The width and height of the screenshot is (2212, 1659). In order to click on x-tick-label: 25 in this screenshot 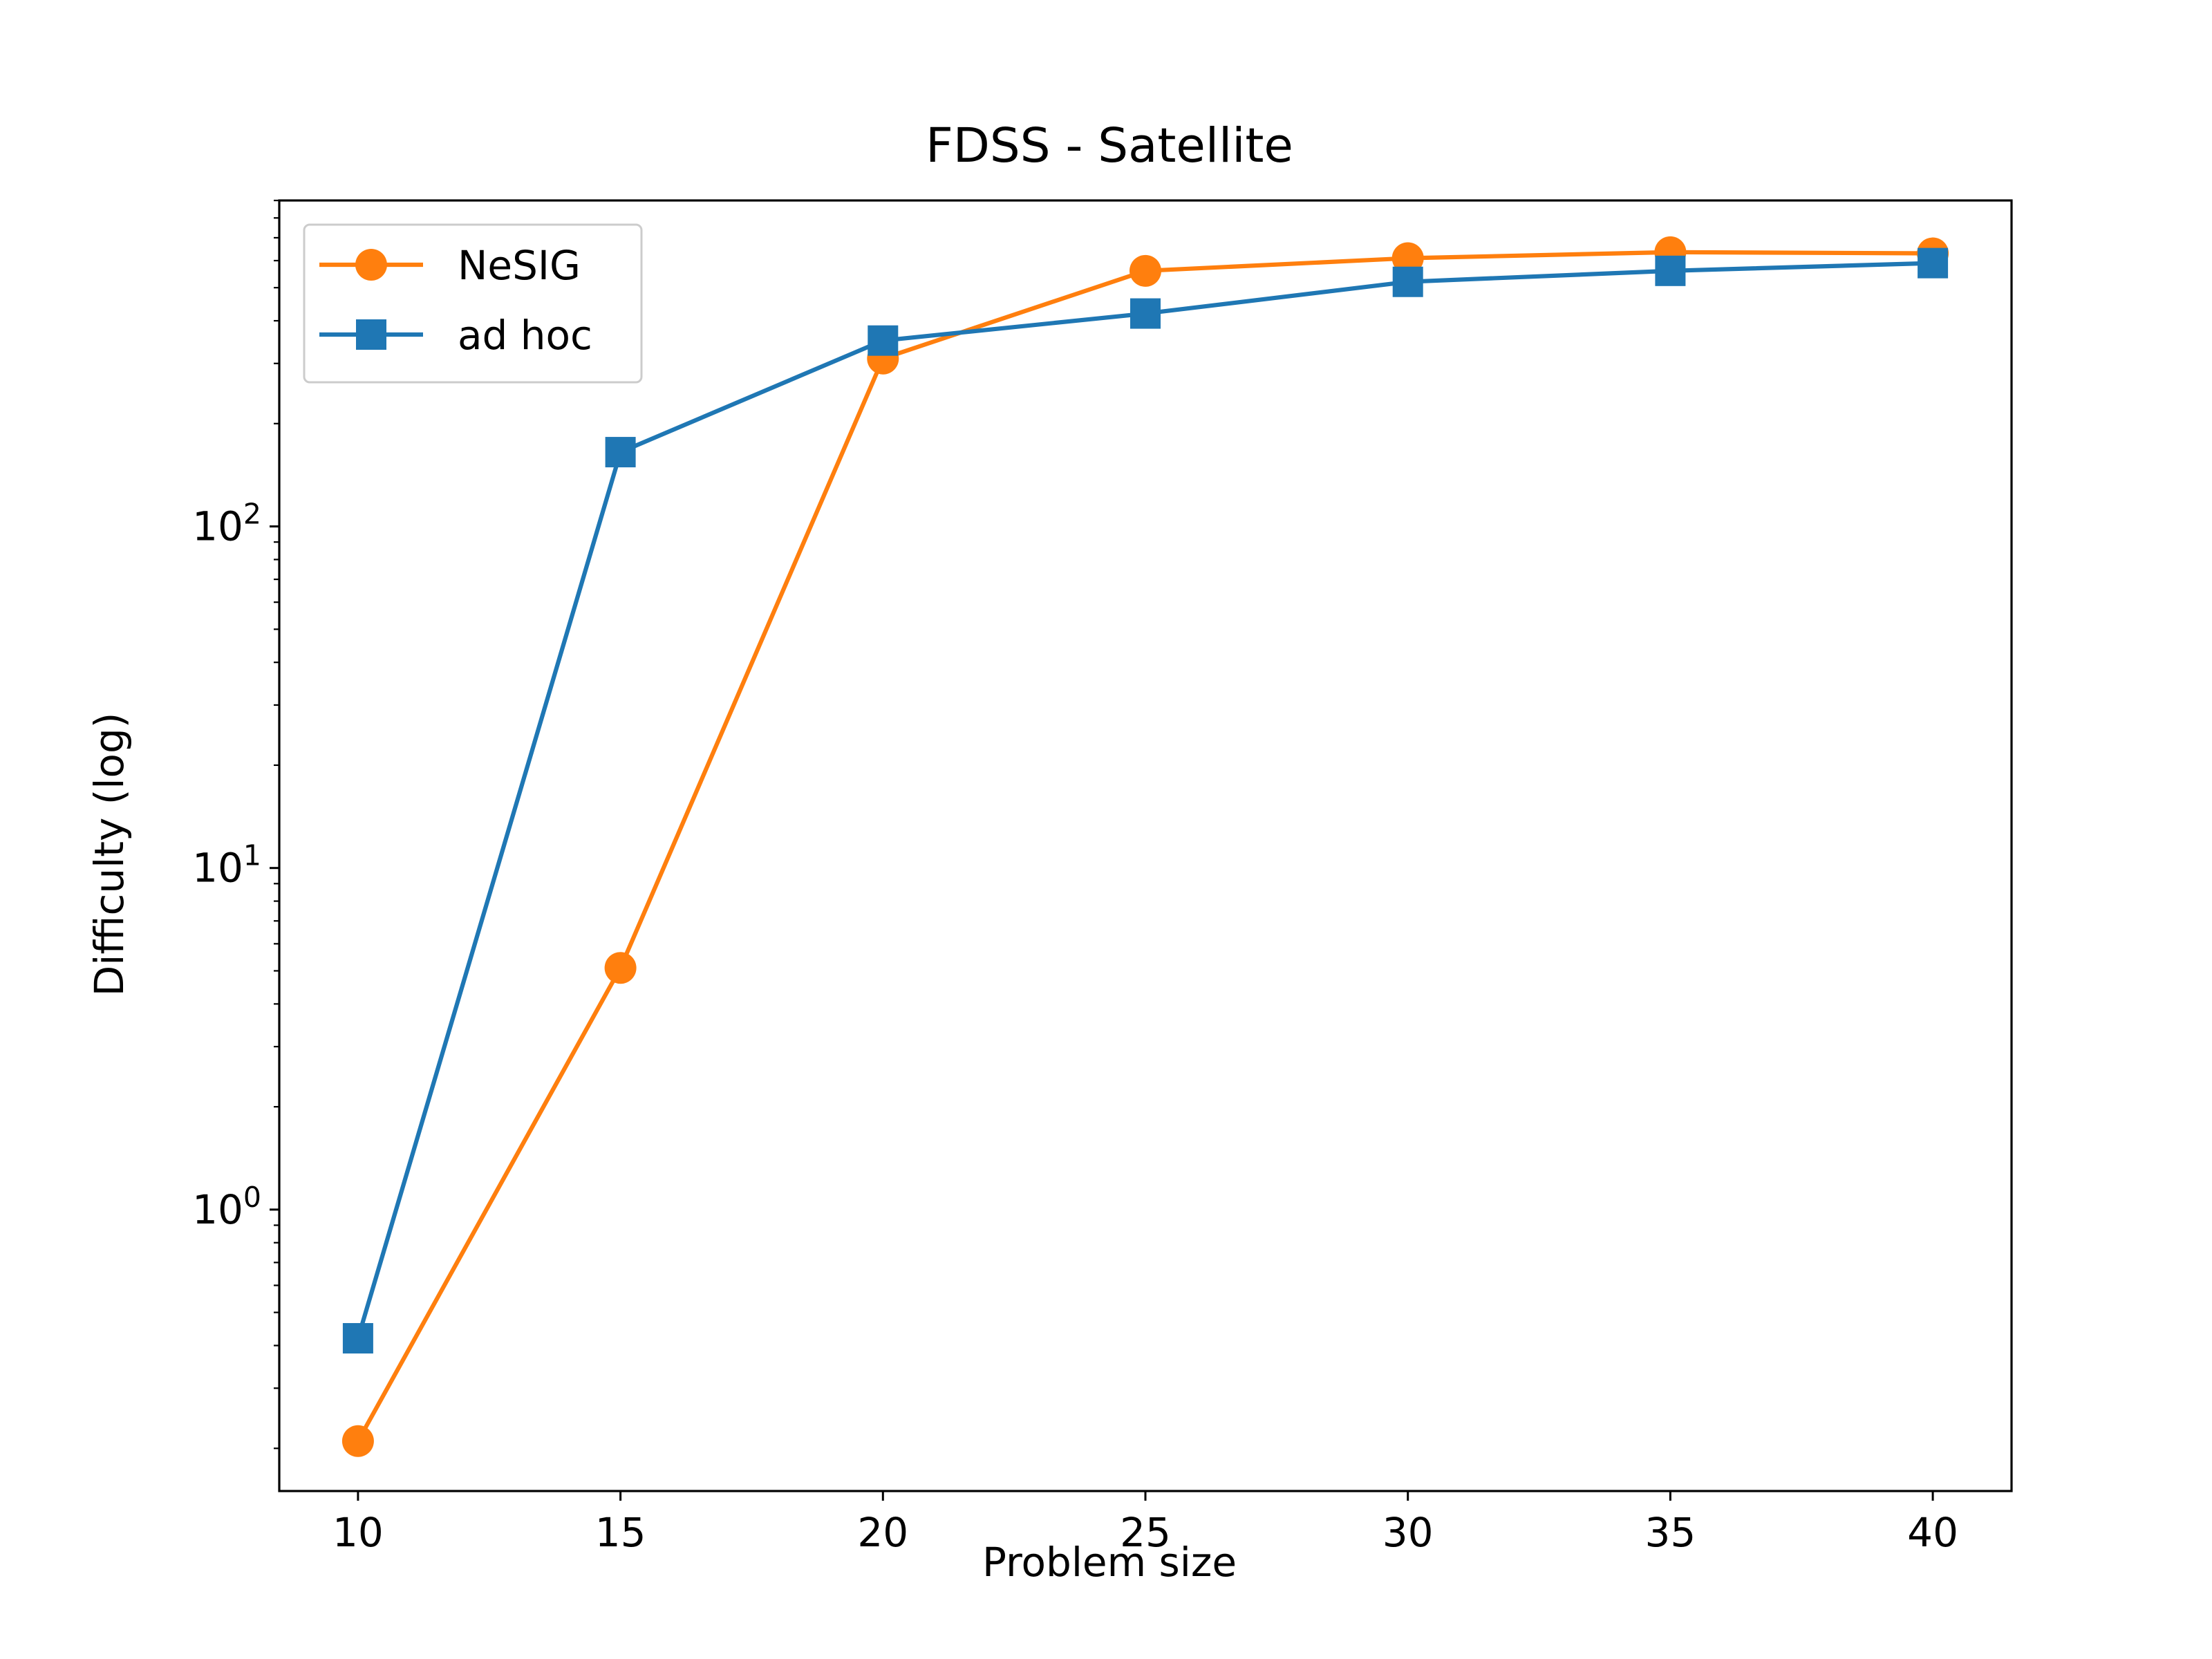, I will do `click(1145, 1532)`.